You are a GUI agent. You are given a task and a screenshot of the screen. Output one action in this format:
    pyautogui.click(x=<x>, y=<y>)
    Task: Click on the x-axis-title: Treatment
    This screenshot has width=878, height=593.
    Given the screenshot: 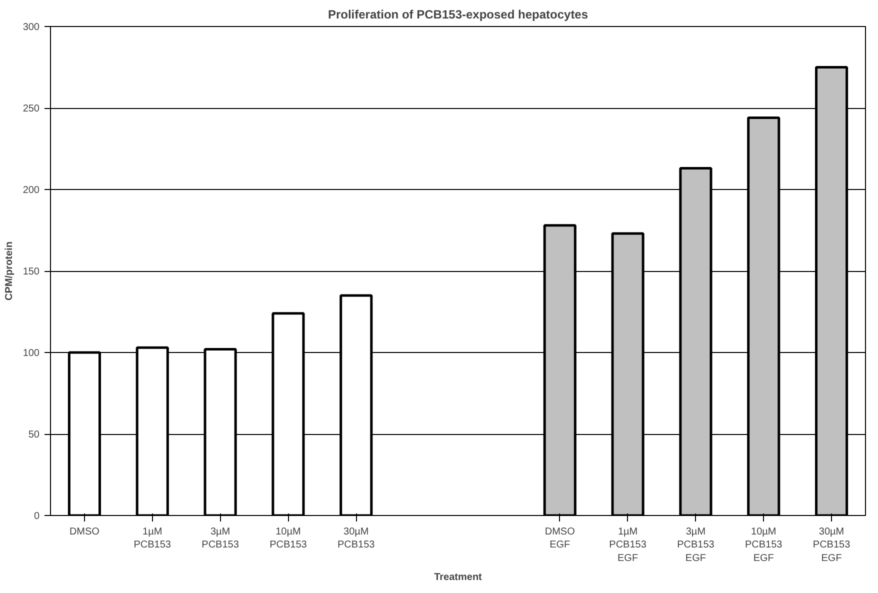 What is the action you would take?
    pyautogui.click(x=458, y=577)
    